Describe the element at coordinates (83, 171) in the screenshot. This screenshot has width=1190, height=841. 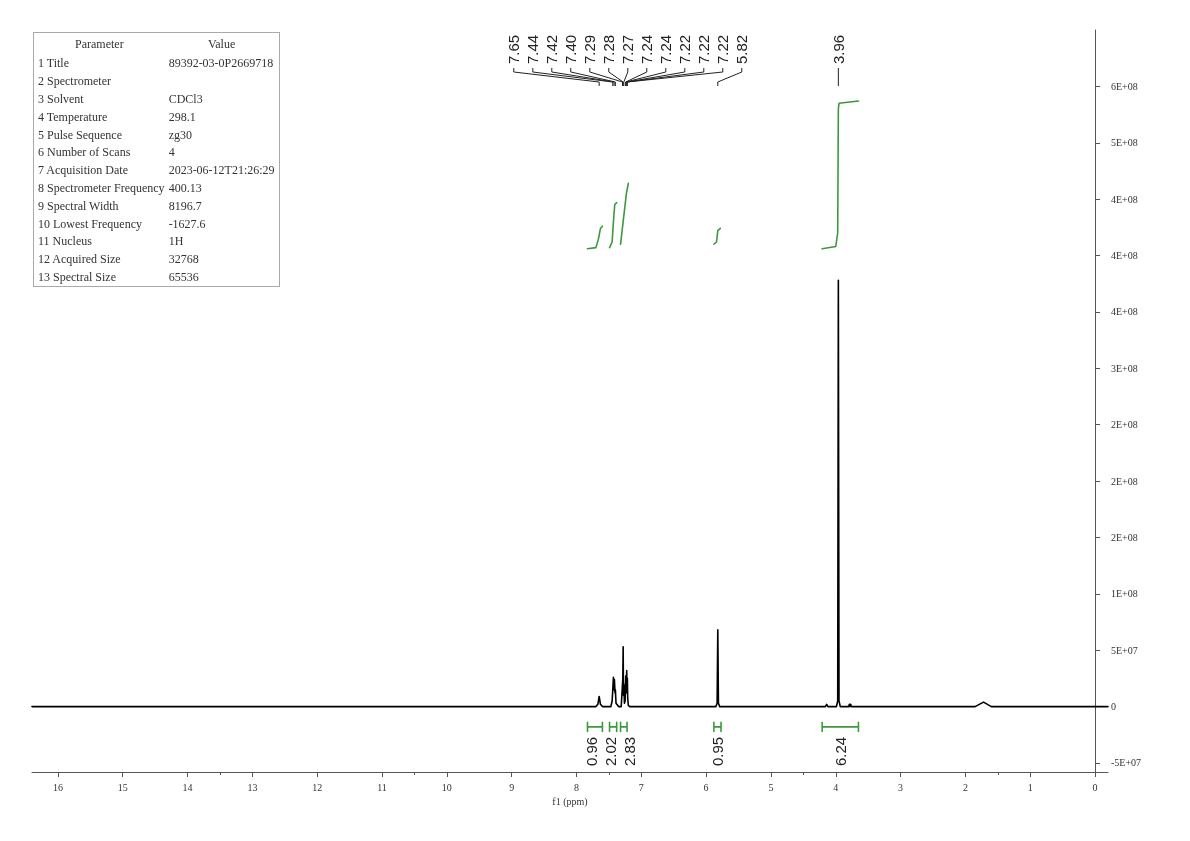
I see `category-label: 7 Acquisition Date` at that location.